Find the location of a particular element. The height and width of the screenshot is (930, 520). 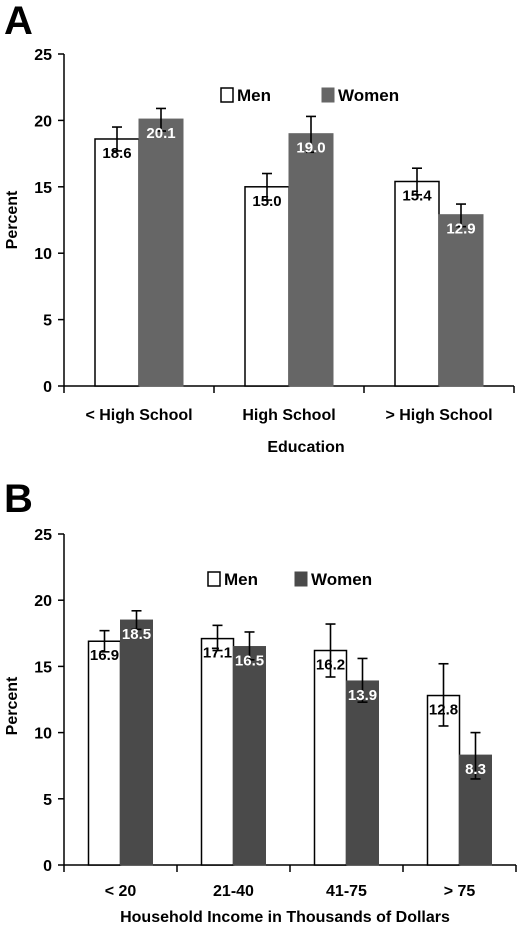

panel-a-x-axis-title: Education is located at coordinates (305, 447).